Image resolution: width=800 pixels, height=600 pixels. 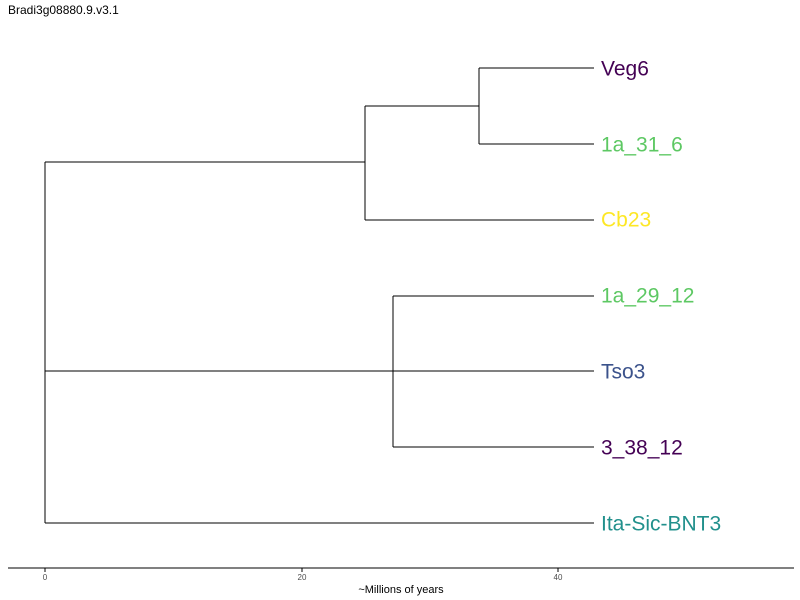 I want to click on tip-label-1a-31-6: 1a_31_6, so click(x=642, y=145).